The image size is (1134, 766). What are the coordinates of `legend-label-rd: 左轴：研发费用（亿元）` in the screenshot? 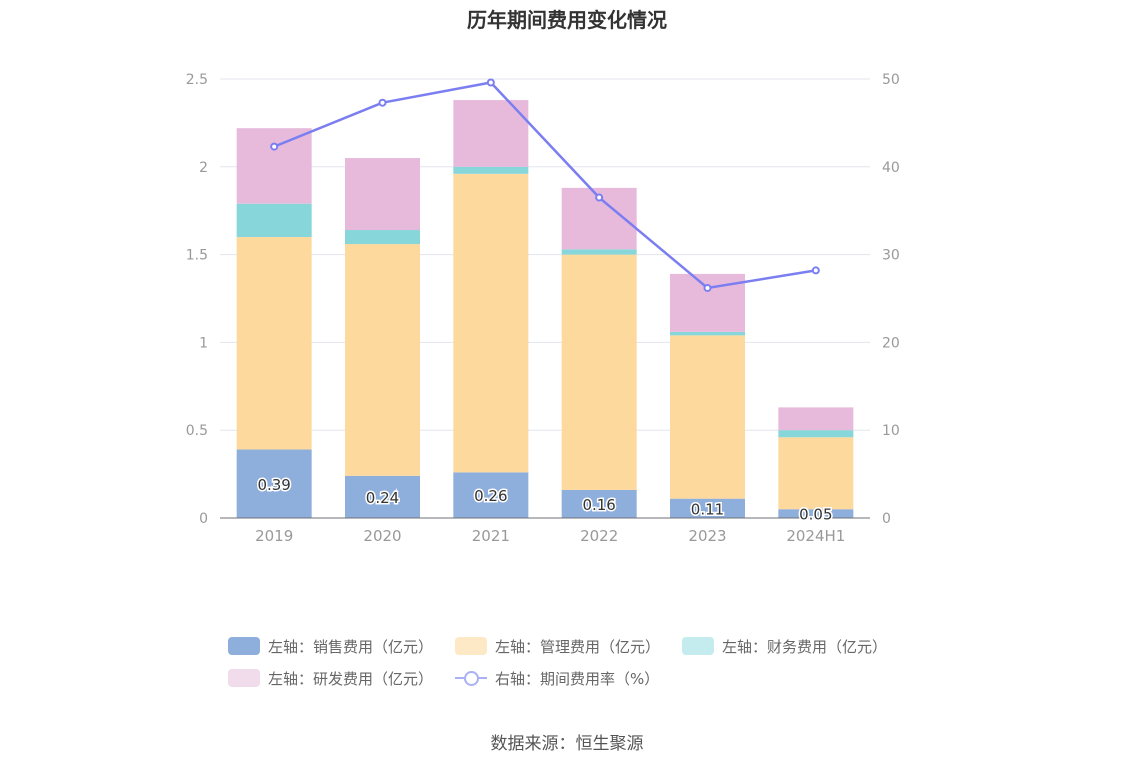 It's located at (351, 678).